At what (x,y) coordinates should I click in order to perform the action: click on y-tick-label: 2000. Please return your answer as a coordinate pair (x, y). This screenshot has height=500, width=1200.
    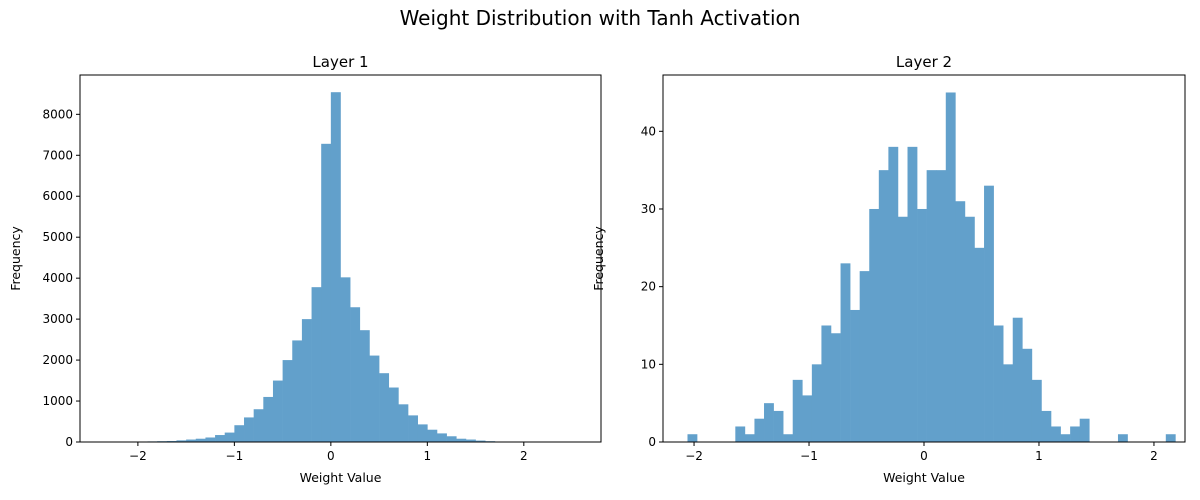
    Looking at the image, I should click on (57, 360).